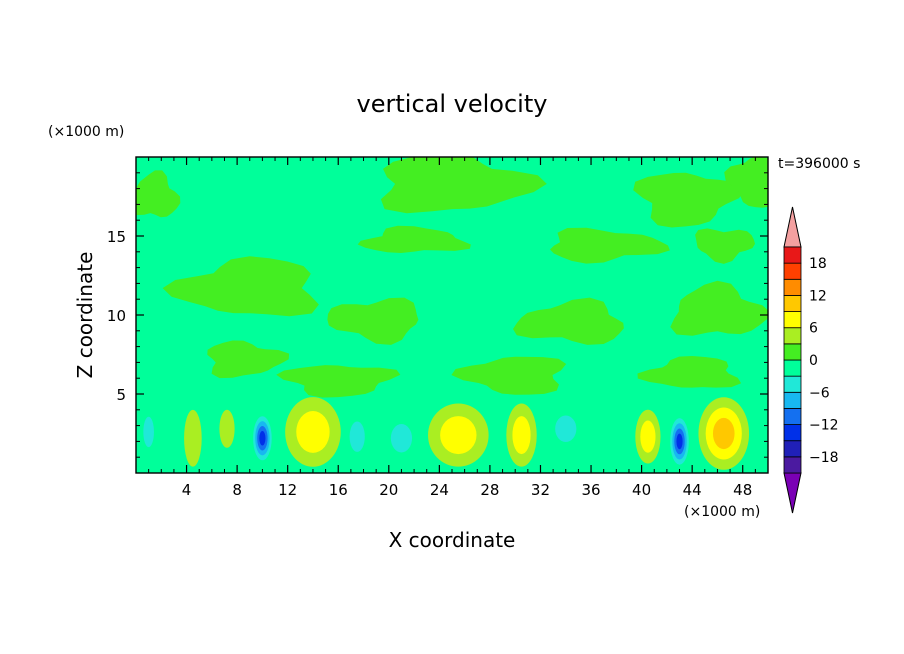 The width and height of the screenshot is (904, 654). I want to click on x-tick-label: 4, so click(187, 490).